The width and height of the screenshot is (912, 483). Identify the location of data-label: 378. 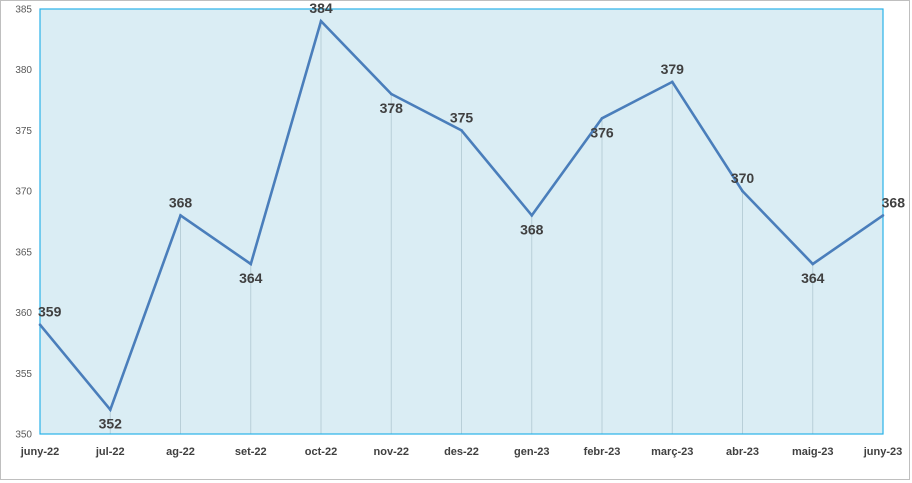
(392, 108).